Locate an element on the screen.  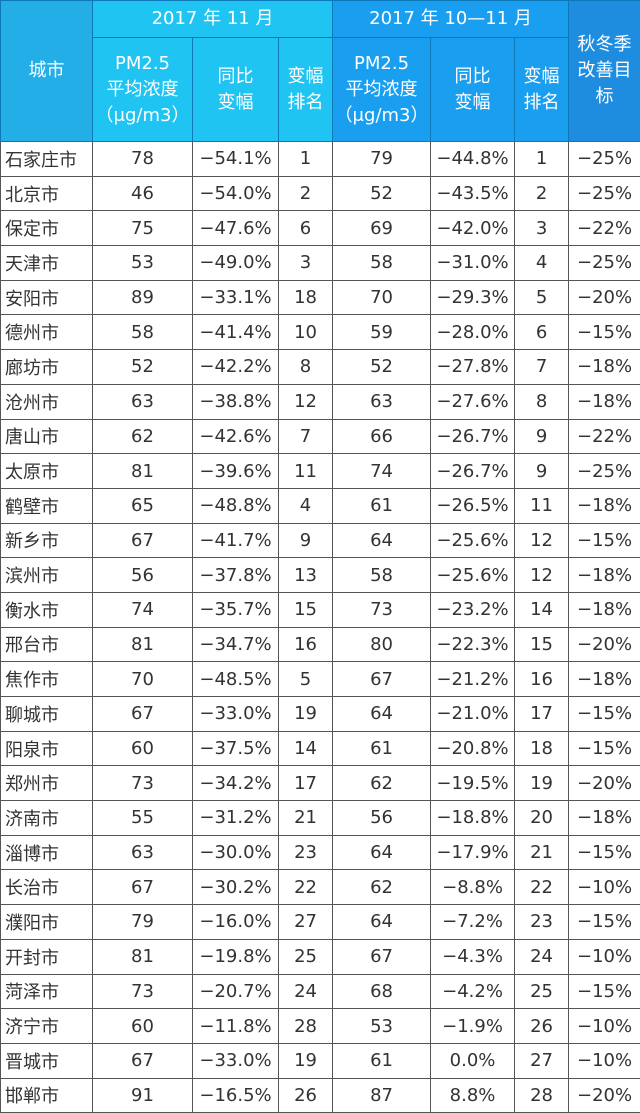
cell-nov-rank: 5 is located at coordinates (306, 679).